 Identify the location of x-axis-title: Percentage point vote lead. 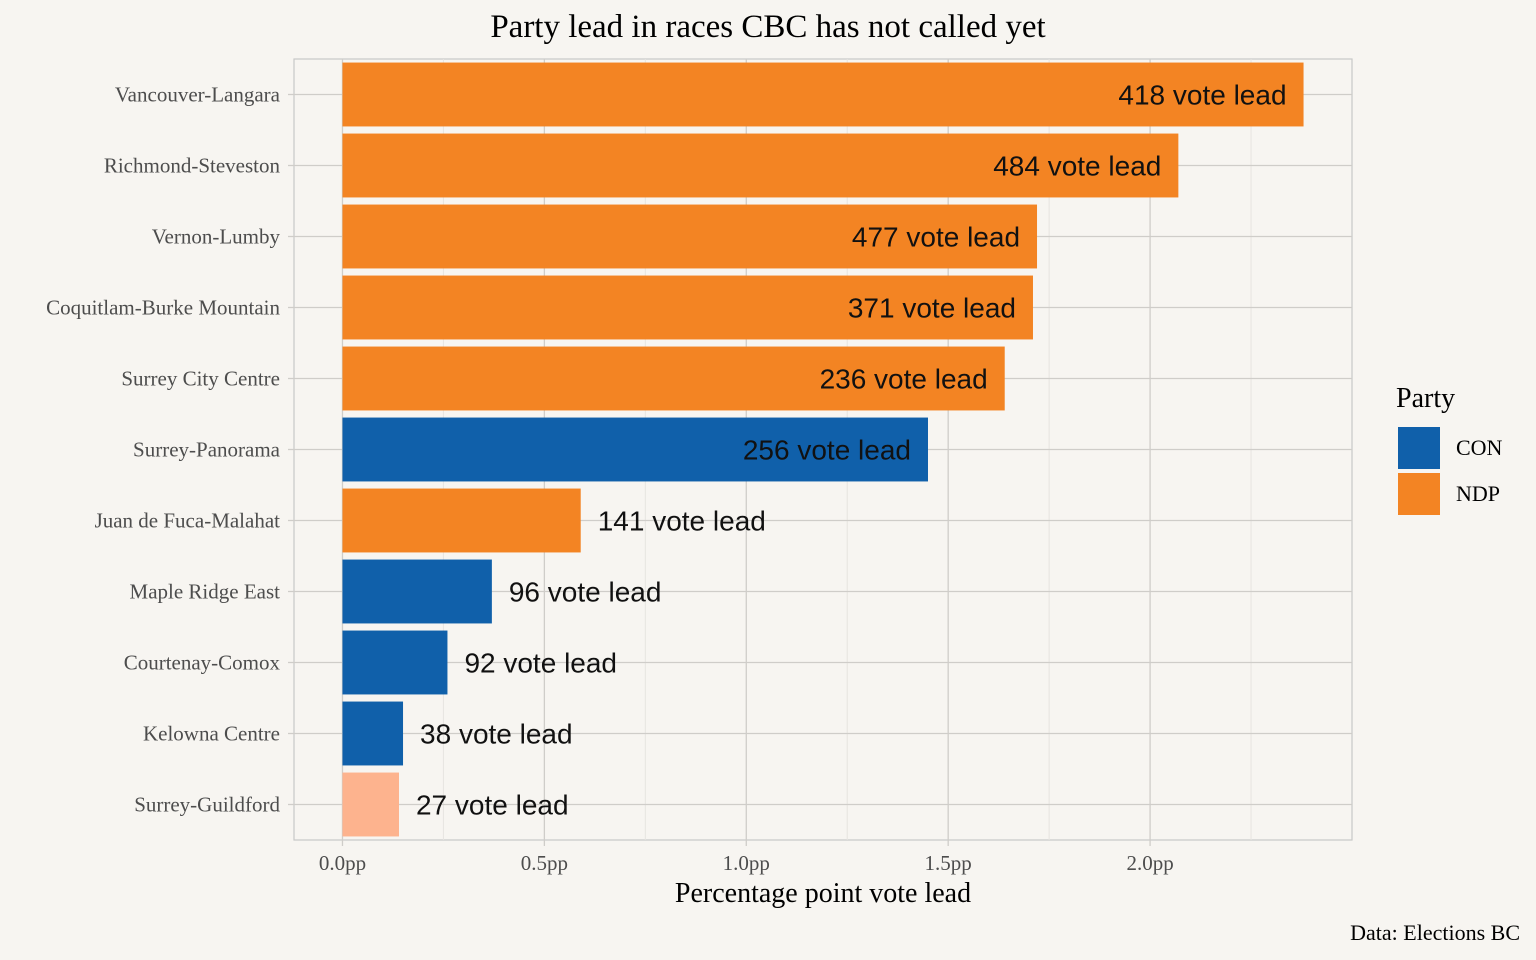
(823, 893).